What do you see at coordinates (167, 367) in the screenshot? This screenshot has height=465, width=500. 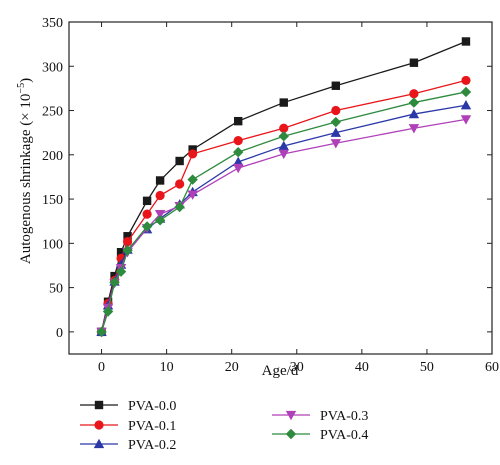 I see `x-tick-label: 10` at bounding box center [167, 367].